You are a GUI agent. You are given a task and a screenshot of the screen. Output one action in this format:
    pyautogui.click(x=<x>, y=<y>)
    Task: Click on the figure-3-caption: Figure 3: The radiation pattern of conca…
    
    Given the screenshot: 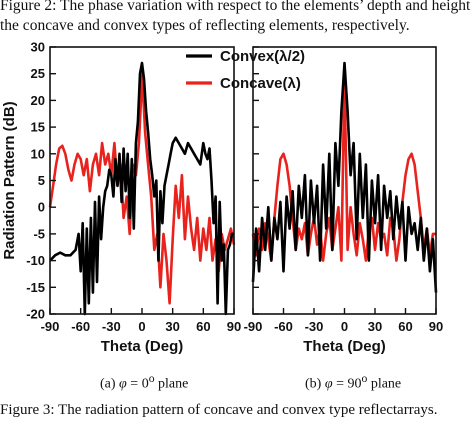 What is the action you would take?
    pyautogui.click(x=219, y=410)
    